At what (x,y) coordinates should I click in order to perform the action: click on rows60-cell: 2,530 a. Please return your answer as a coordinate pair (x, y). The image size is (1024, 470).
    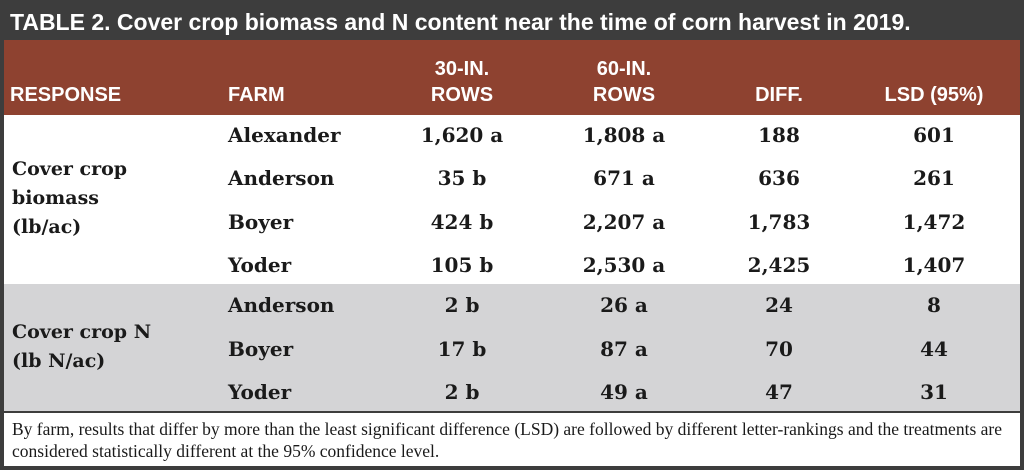
    Looking at the image, I should click on (624, 265).